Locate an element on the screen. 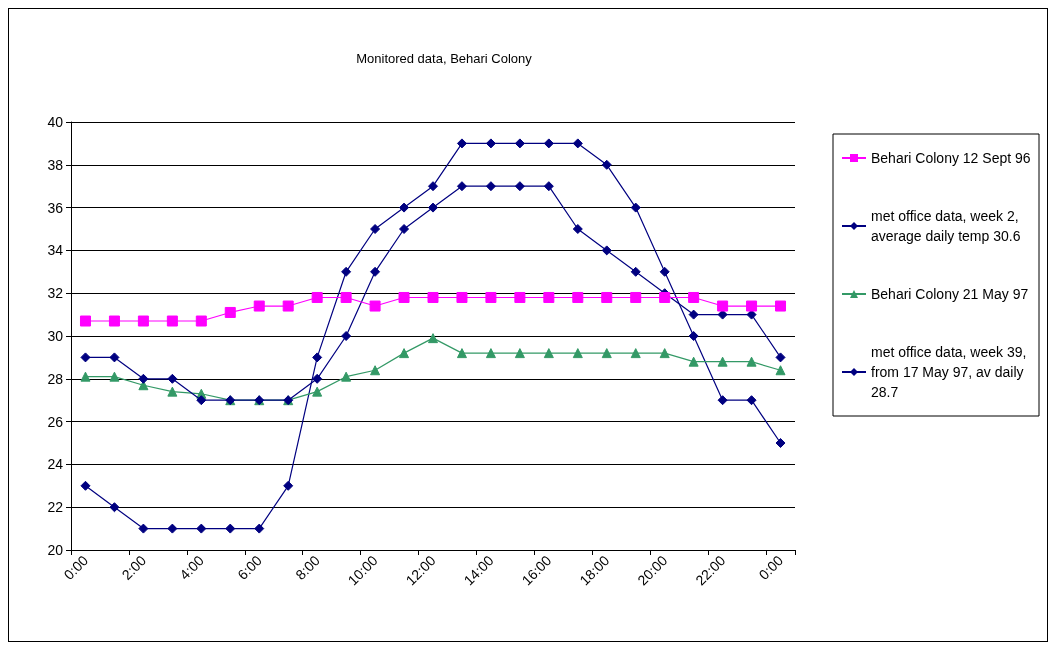 Image resolution: width=1057 pixels, height=651 pixels. y-tick-label: 24 is located at coordinates (55, 464).